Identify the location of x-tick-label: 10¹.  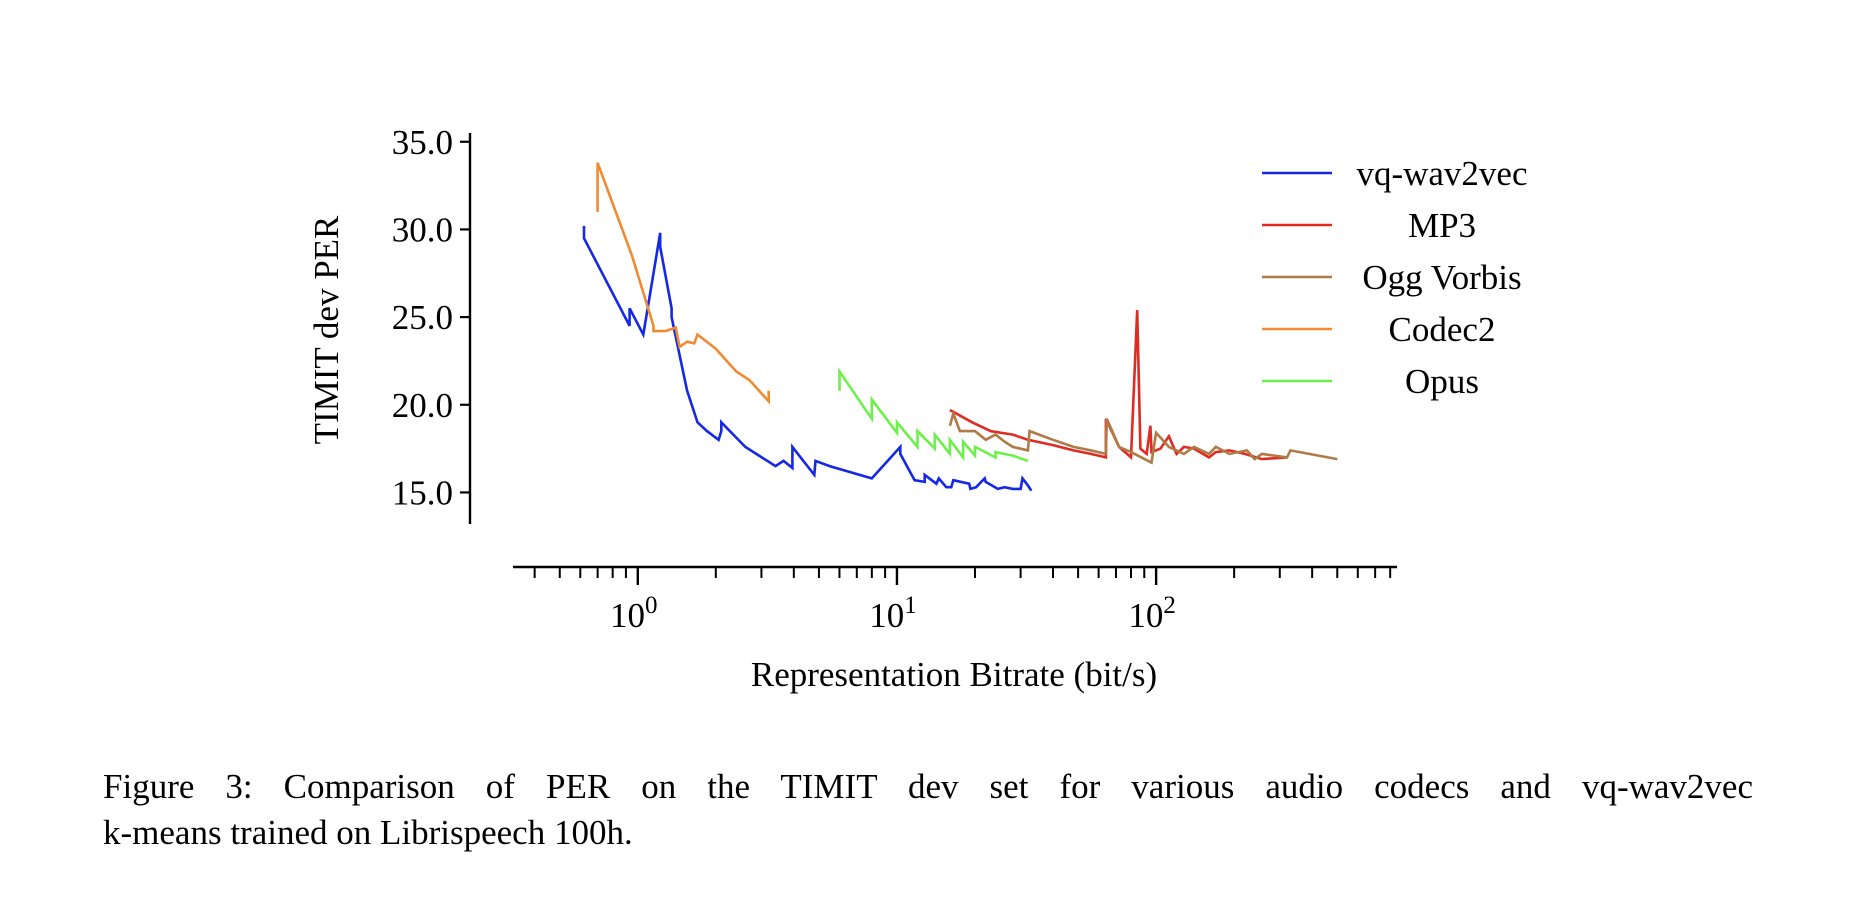
(893, 613).